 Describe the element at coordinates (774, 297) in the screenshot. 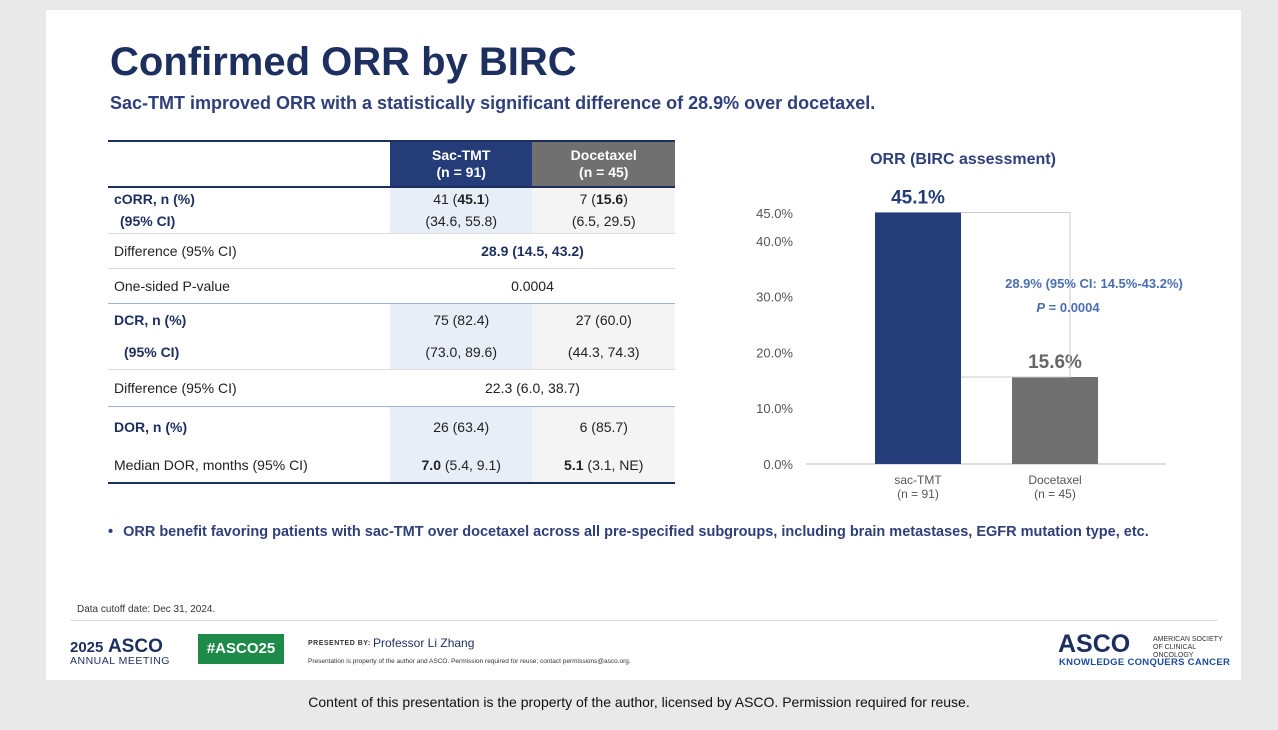

I see `y-tick-label: 30.0%` at that location.